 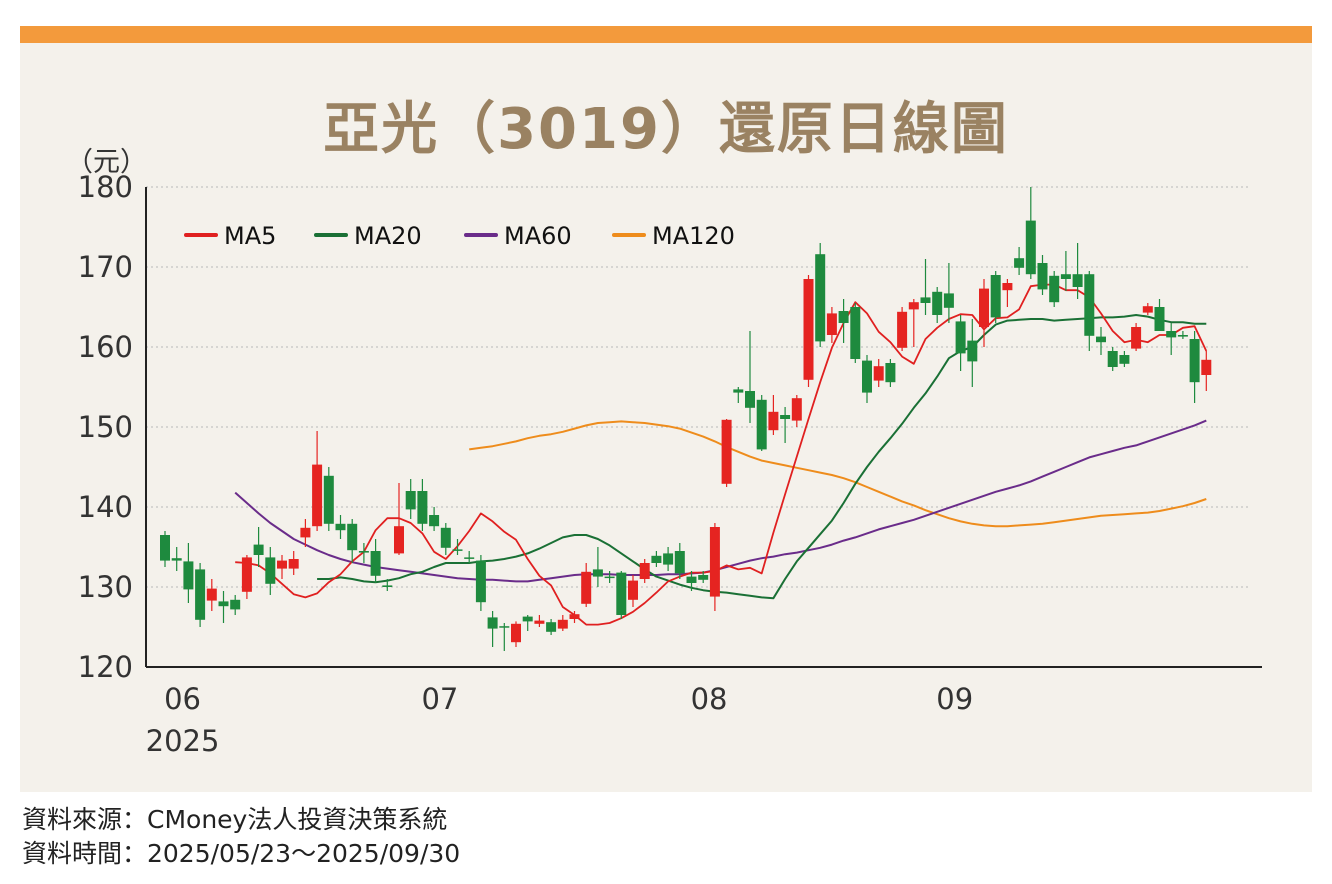 I want to click on chart-title: 亞光（3019）還原日線圖, so click(x=666, y=129).